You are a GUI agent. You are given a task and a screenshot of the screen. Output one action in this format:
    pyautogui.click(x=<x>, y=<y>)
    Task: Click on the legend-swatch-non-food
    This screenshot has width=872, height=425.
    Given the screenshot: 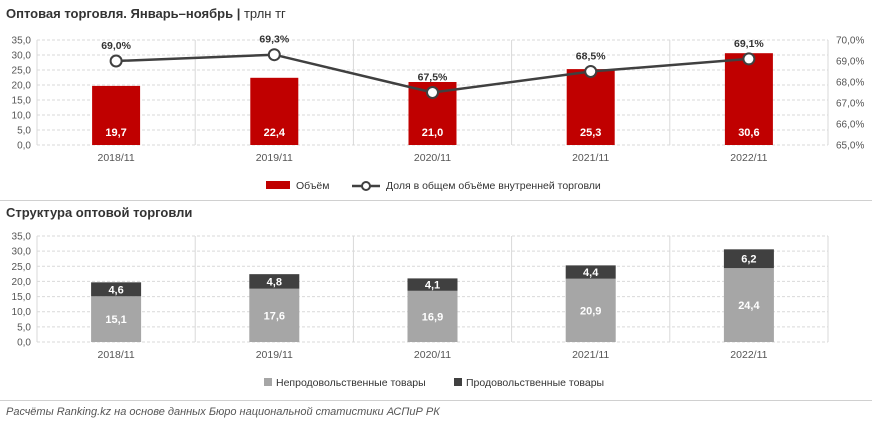 What is the action you would take?
    pyautogui.click(x=268, y=382)
    